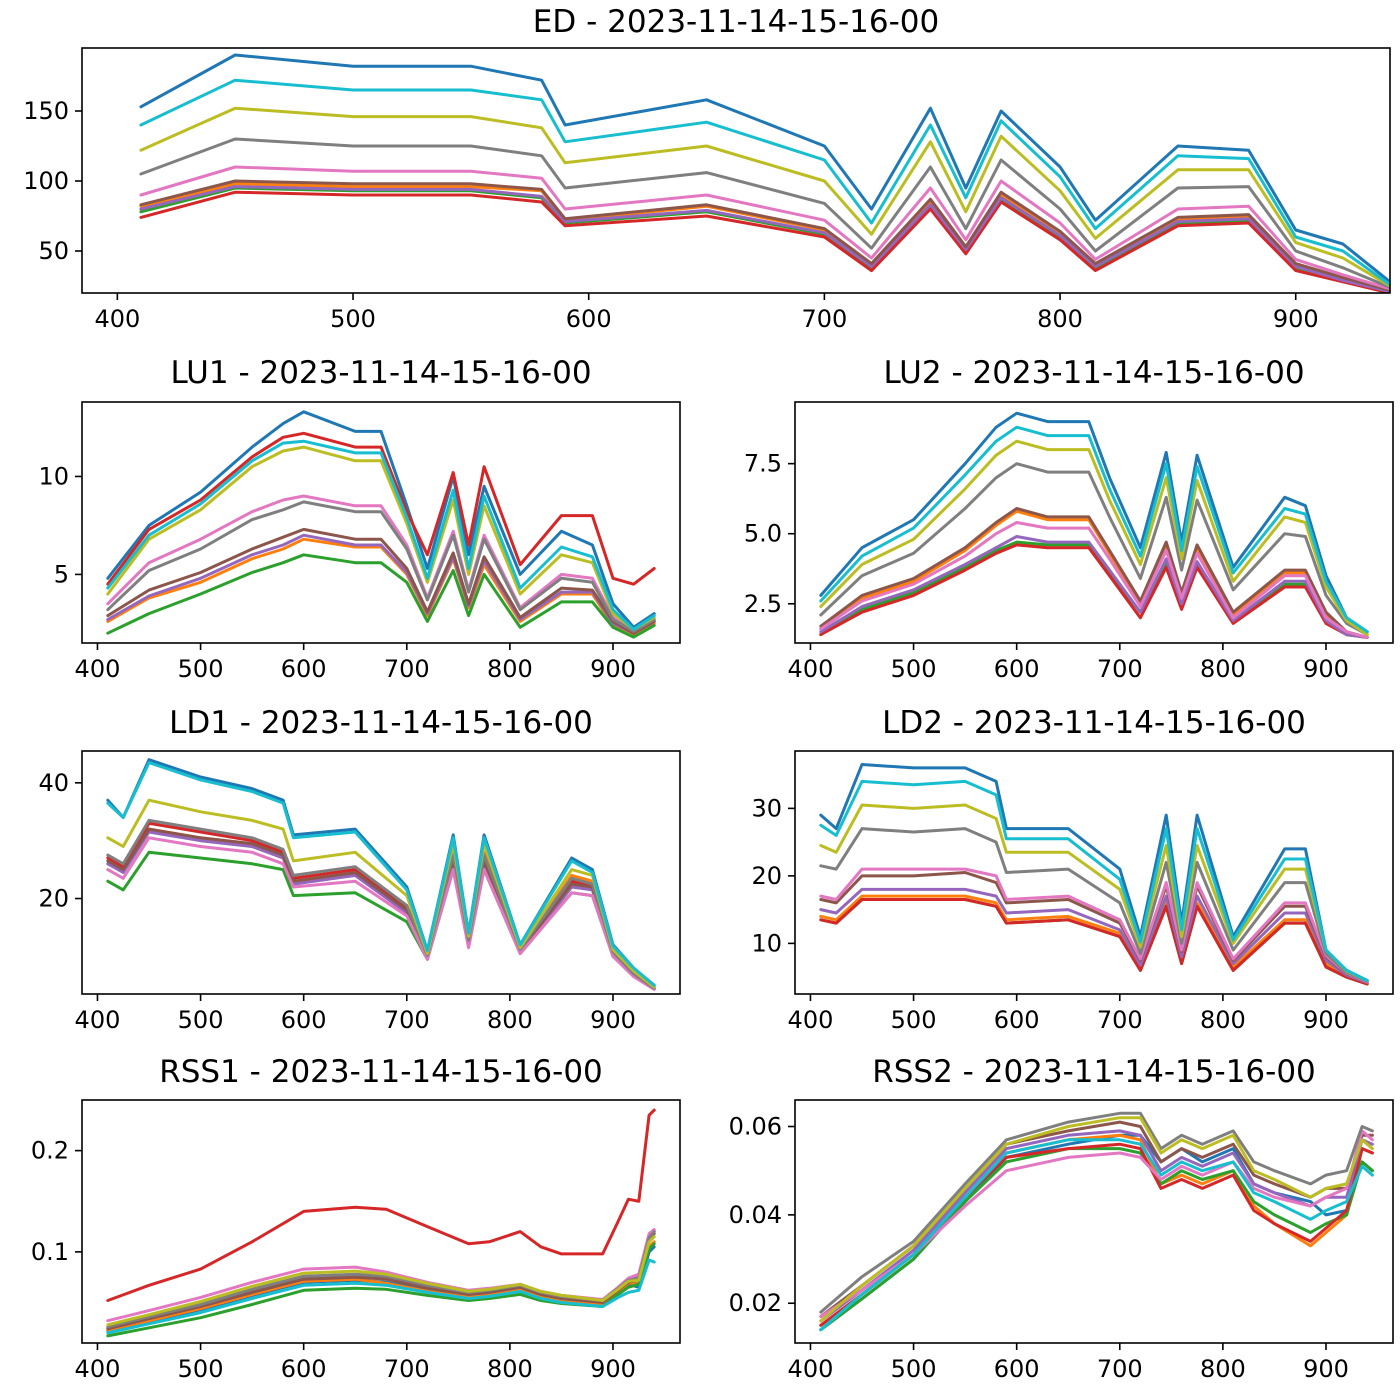  I want to click on chart-title: LU2 - 2023-11-14-15-16-00, so click(1093, 373).